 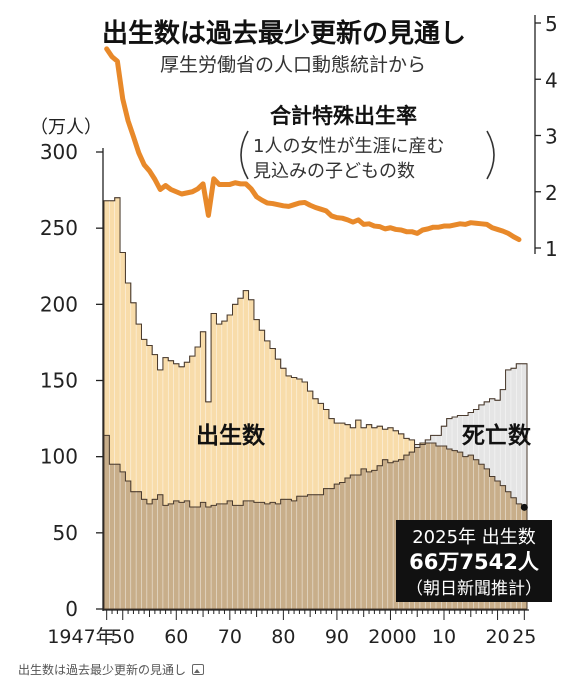 I want to click on annotation-marker, so click(x=524, y=507).